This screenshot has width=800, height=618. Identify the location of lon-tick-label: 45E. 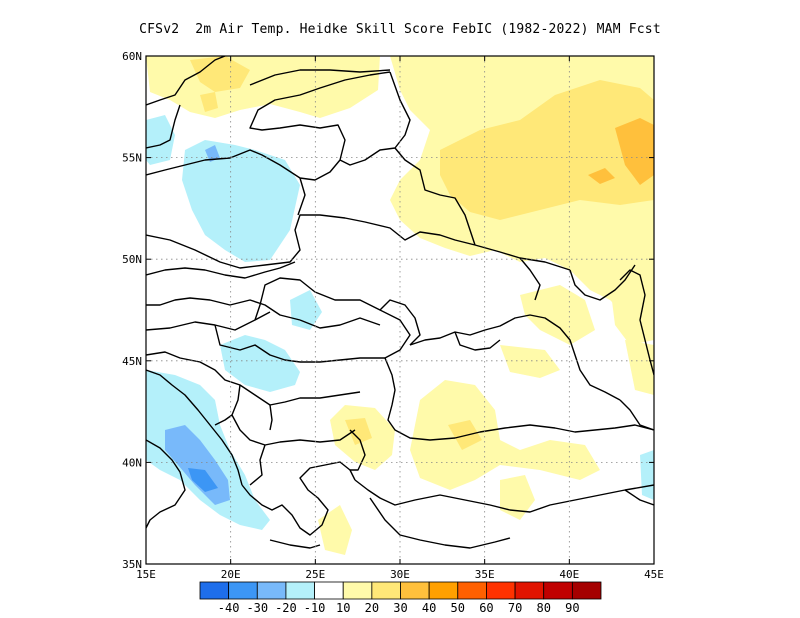
(654, 574).